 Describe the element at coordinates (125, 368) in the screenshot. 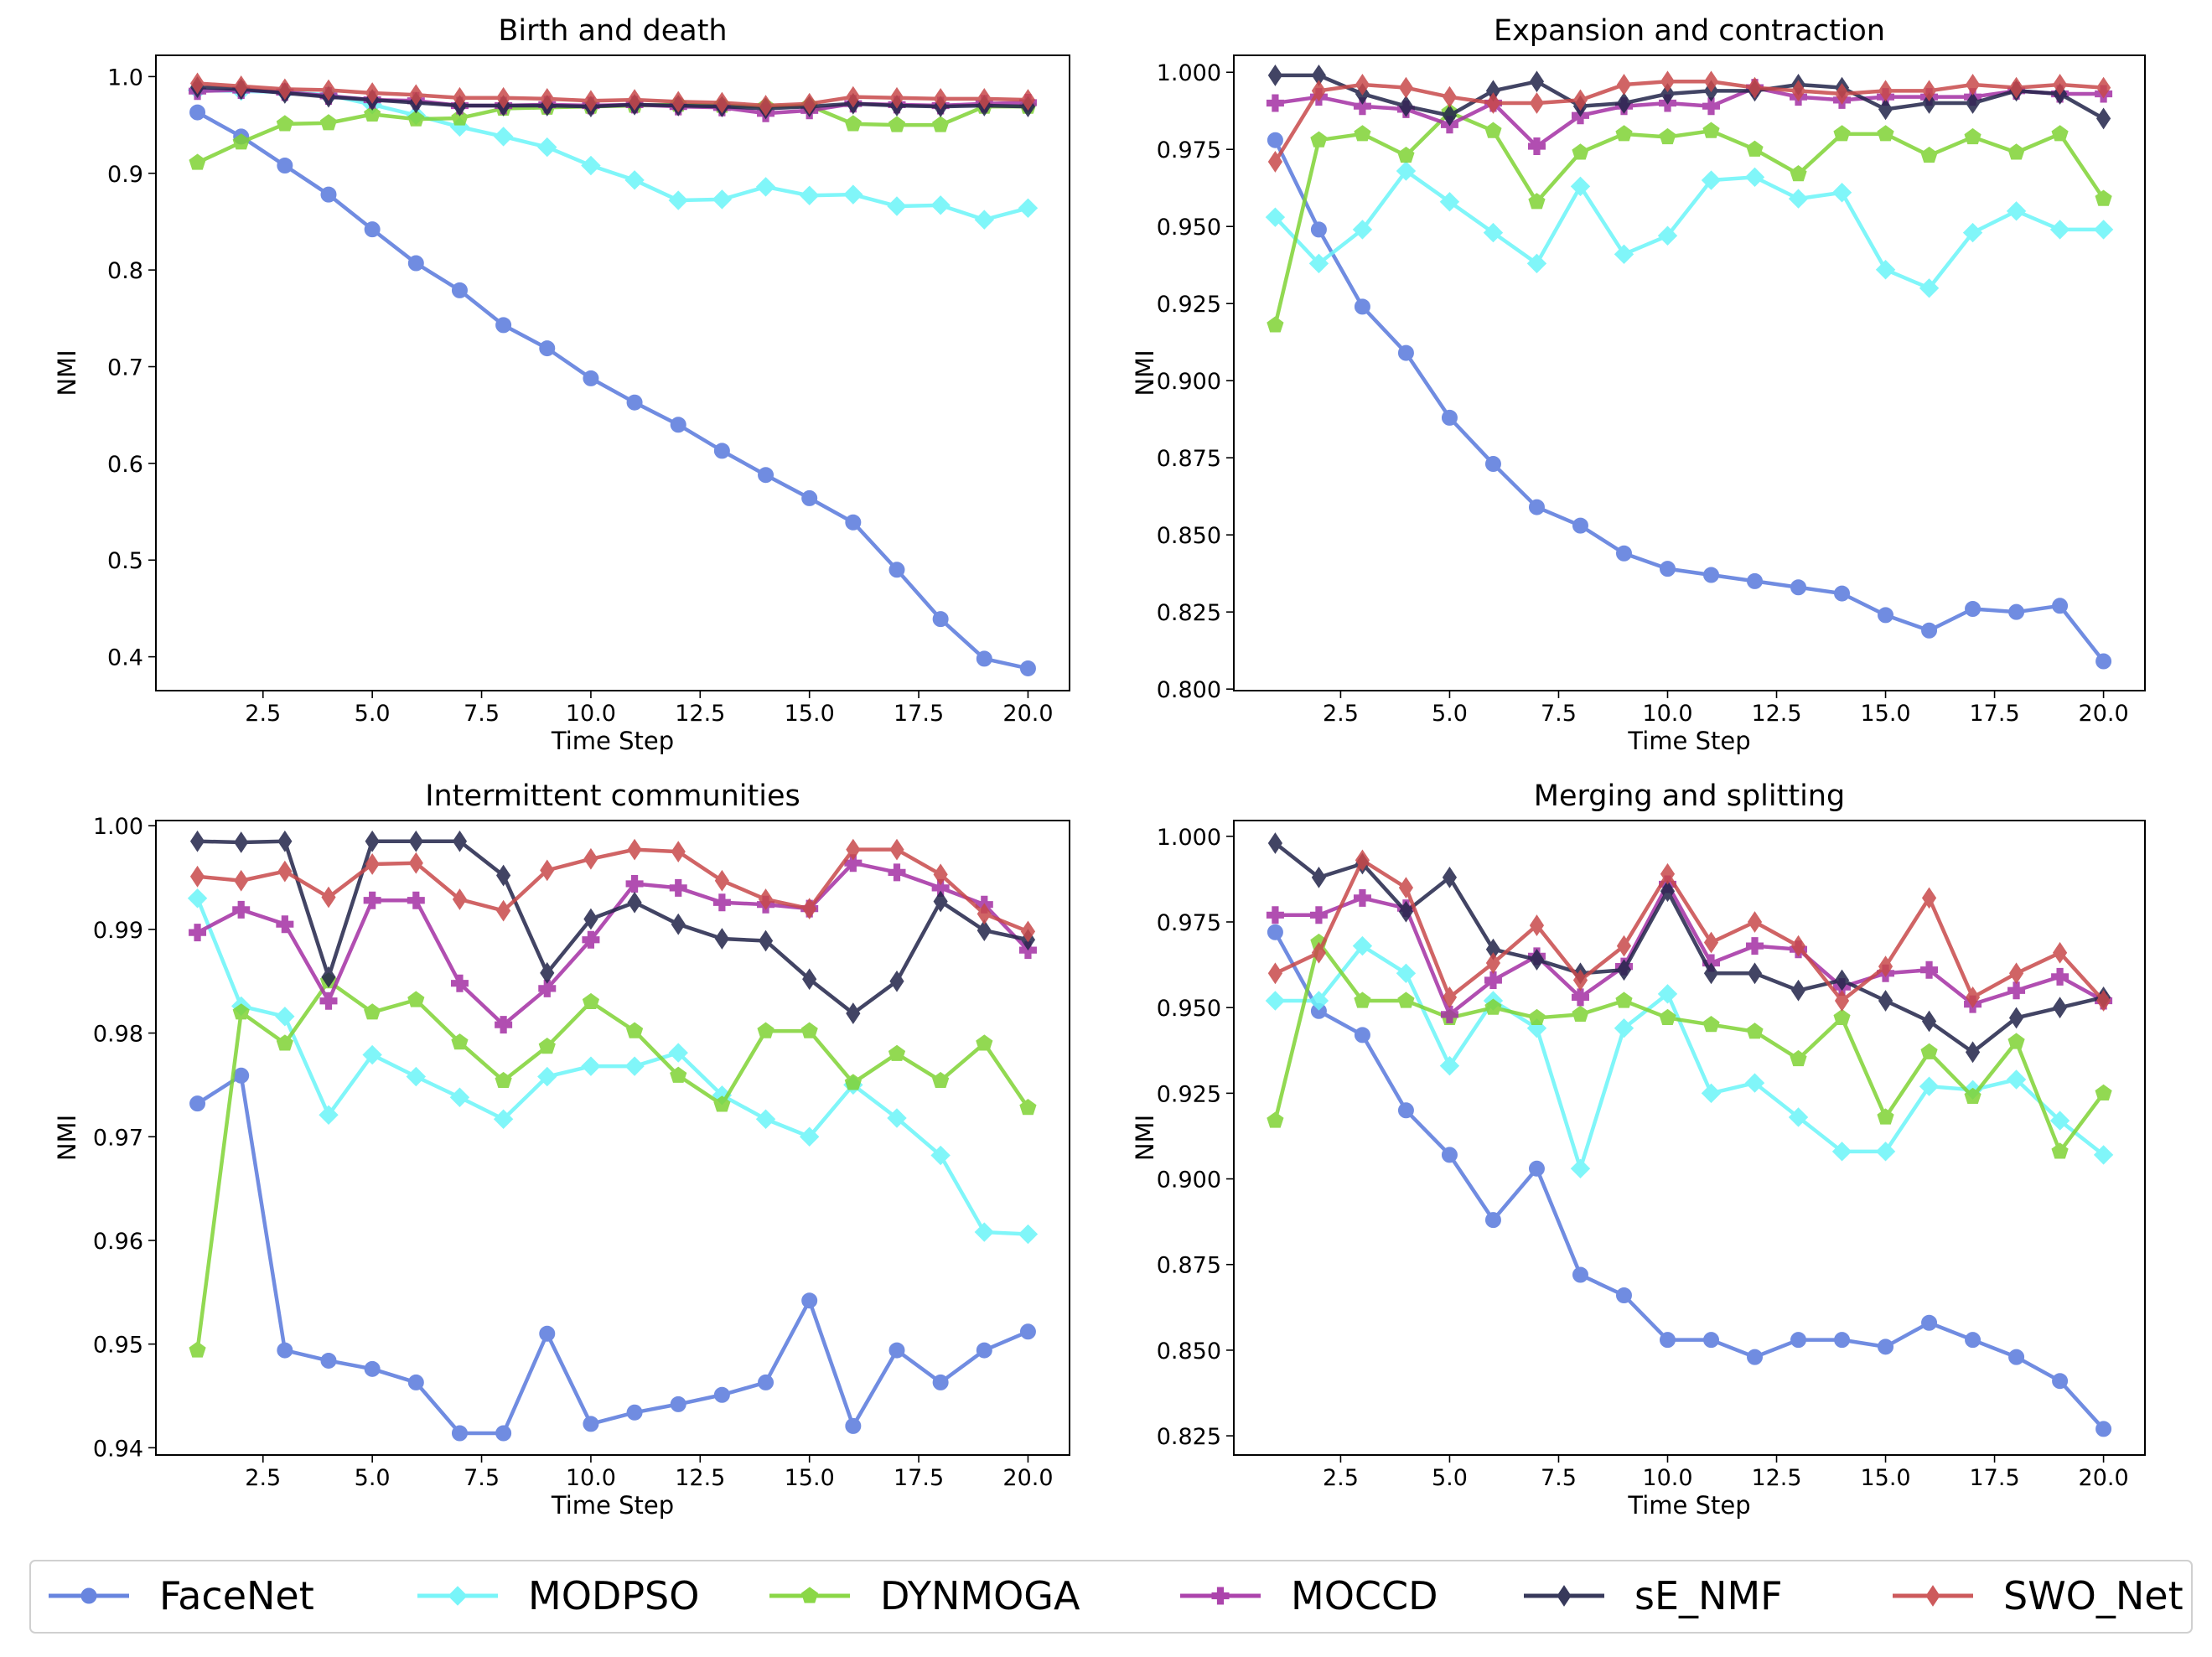

I see `y-tick-label: 0.7` at that location.